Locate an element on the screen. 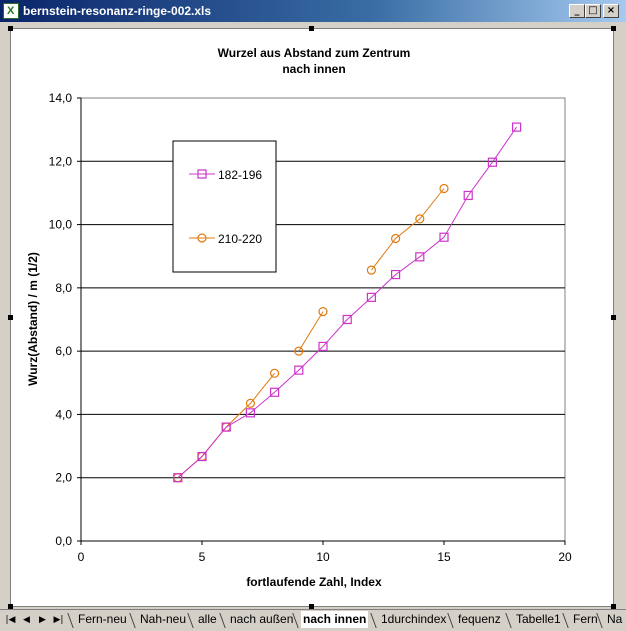 The height and width of the screenshot is (631, 626). y-tick-label: 6,0 is located at coordinates (63, 351).